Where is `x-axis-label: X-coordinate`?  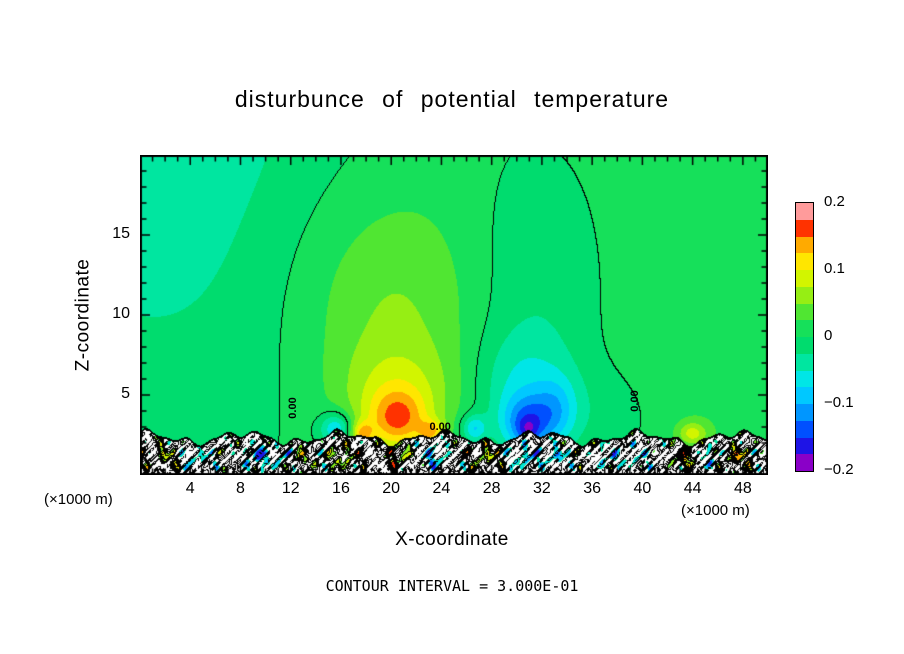
x-axis-label: X-coordinate is located at coordinates (452, 539).